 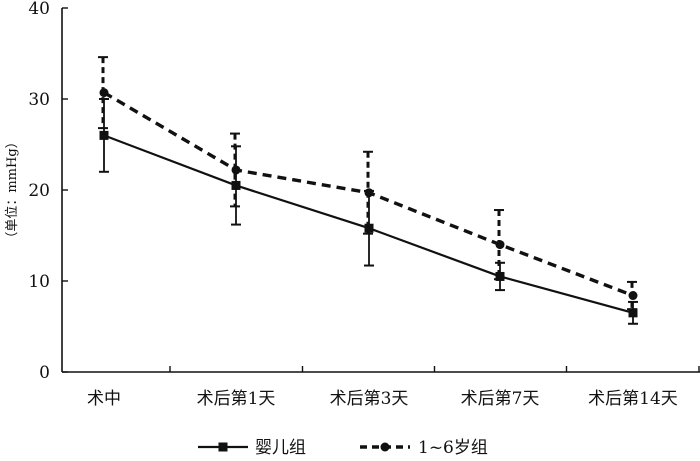 I want to click on legend-item: 1~6岁组, so click(x=424, y=448).